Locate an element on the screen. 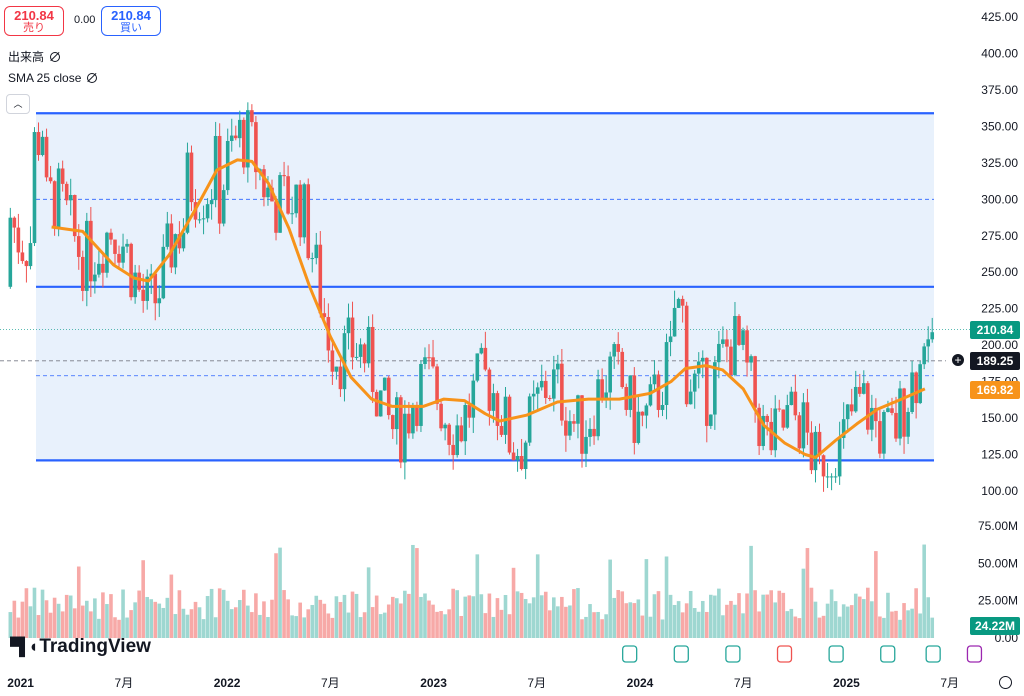 Image resolution: width=1024 pixels, height=696 pixels. volume-legend: 出来高 is located at coordinates (34, 56).